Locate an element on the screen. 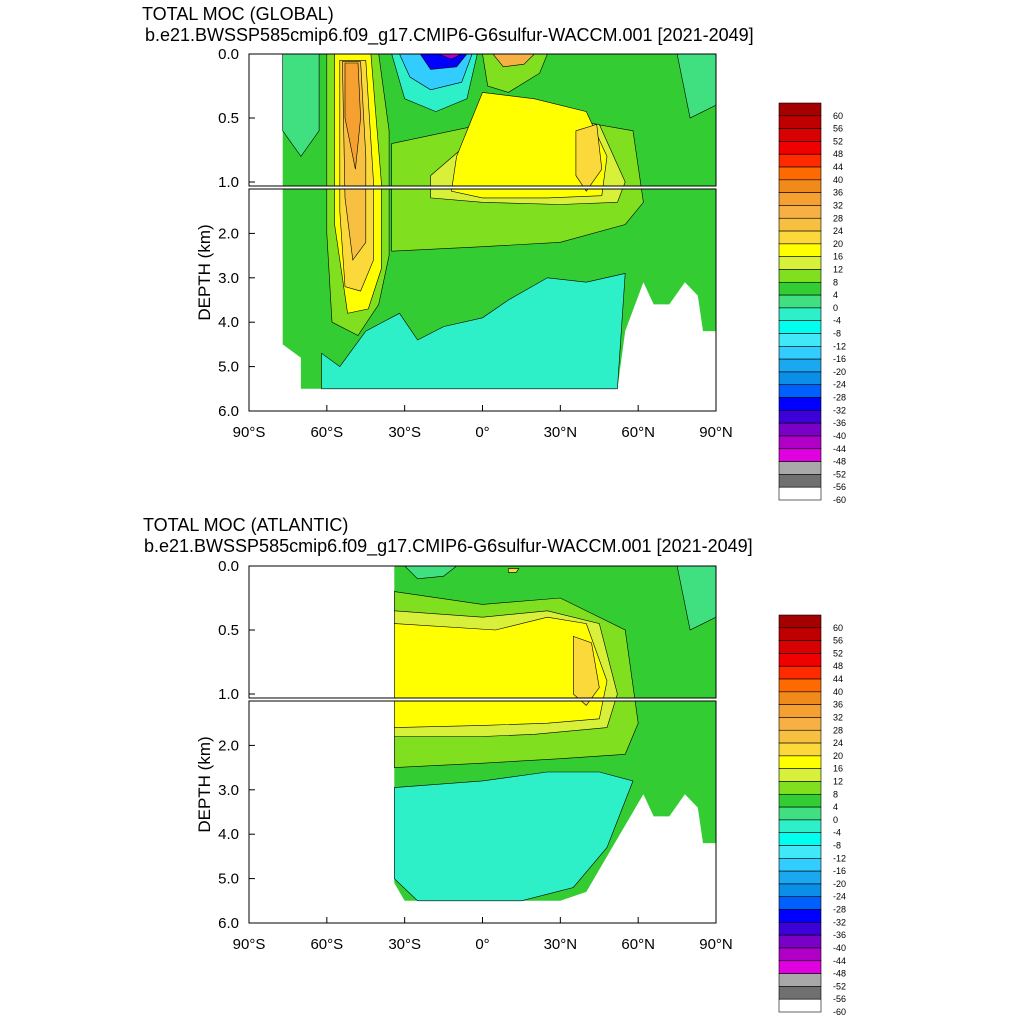 The width and height of the screenshot is (1024, 1024). colorbar-label: -60 is located at coordinates (839, 1012).